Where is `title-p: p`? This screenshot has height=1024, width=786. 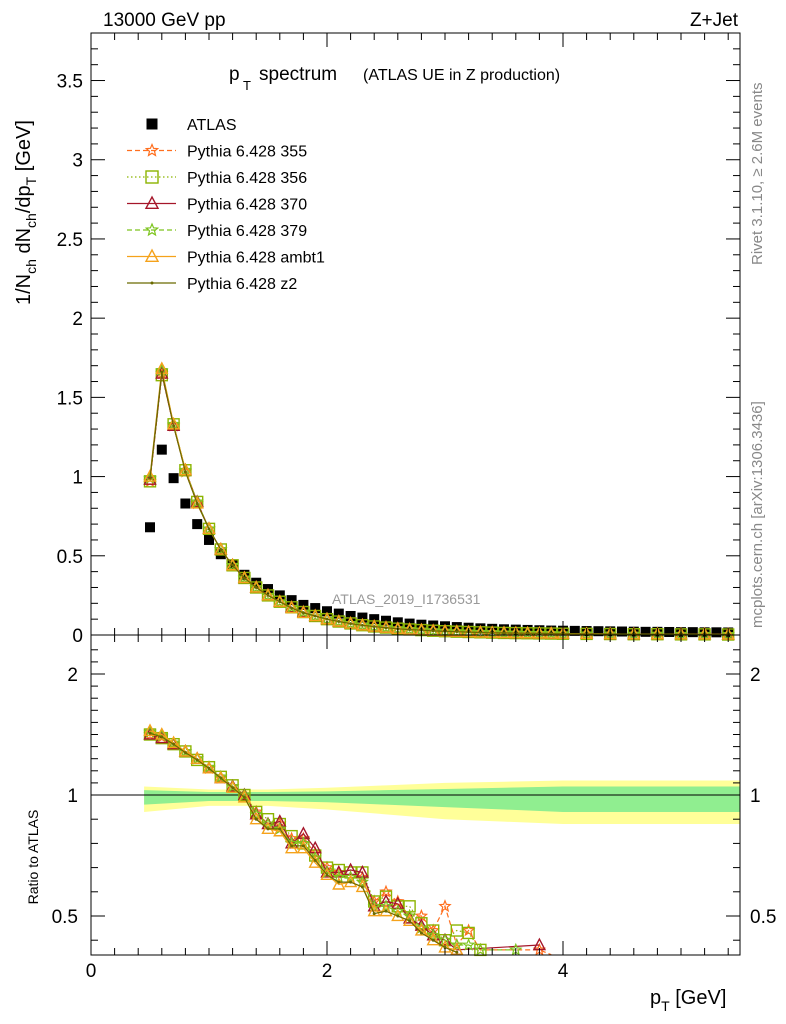 title-p: p is located at coordinates (234, 74).